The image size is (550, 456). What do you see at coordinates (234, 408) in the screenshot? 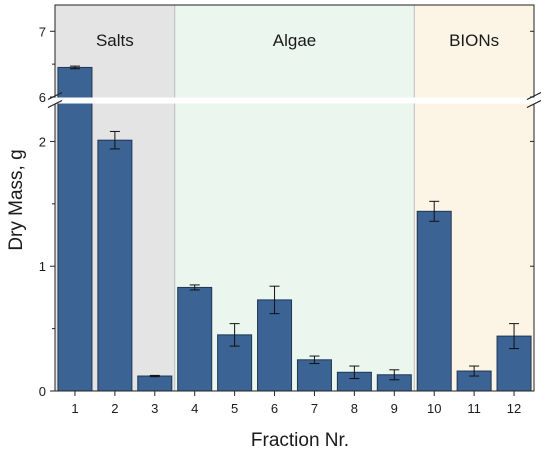
I see `x-tick-label: 5` at bounding box center [234, 408].